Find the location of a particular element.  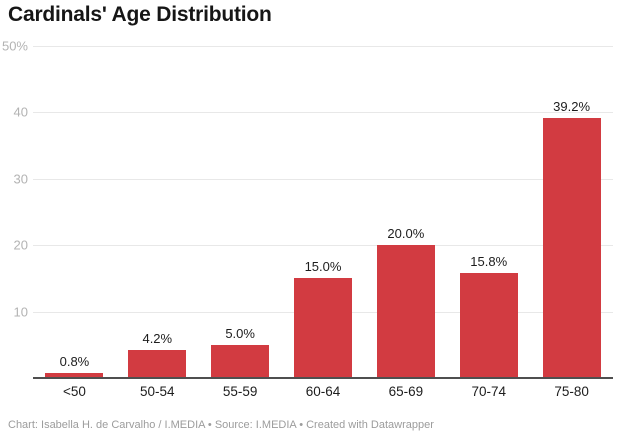

y-tick-label: 50% is located at coordinates (14, 46).